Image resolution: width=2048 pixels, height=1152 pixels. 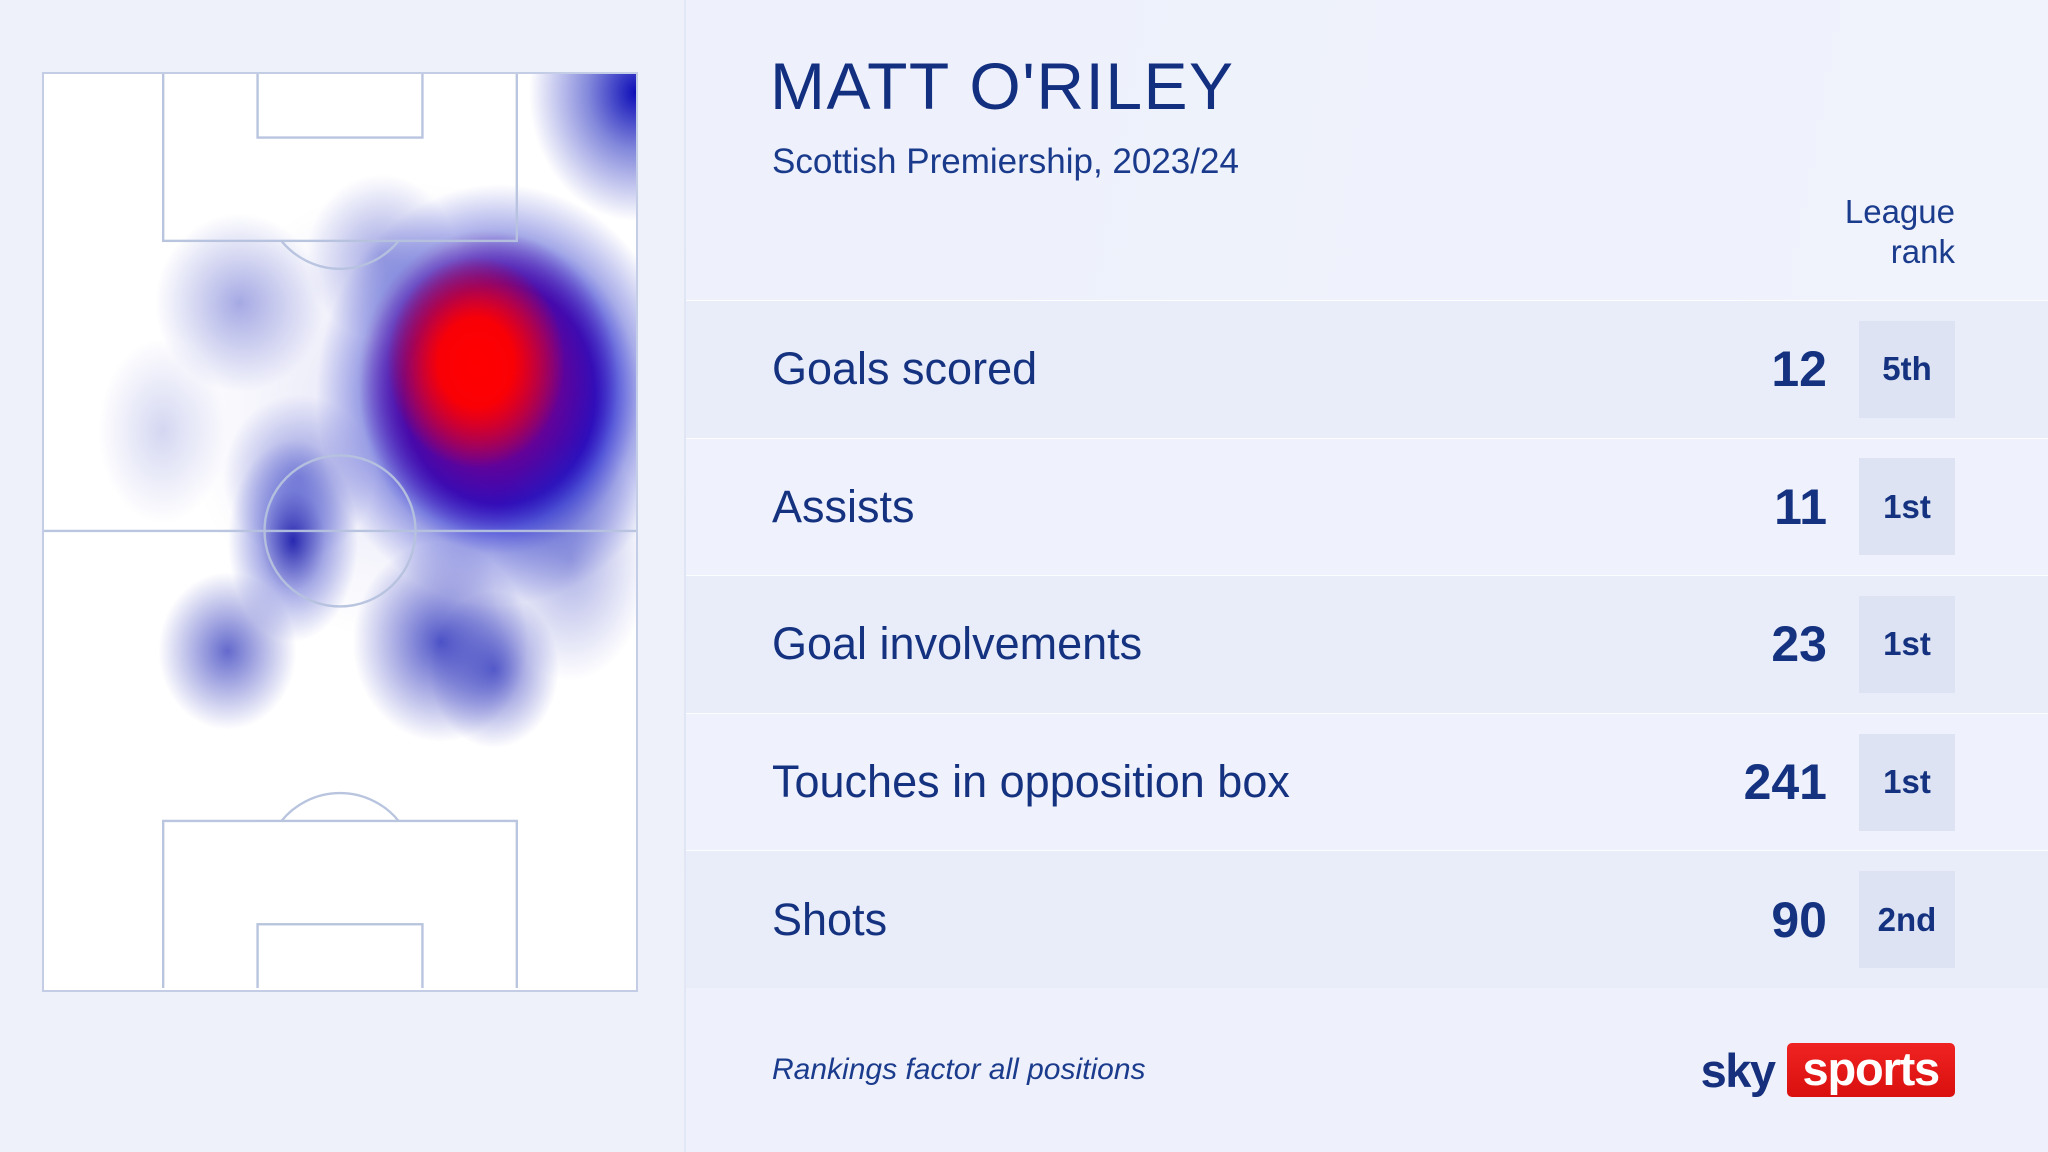 What do you see at coordinates (685, 576) in the screenshot?
I see `panel-divider` at bounding box center [685, 576].